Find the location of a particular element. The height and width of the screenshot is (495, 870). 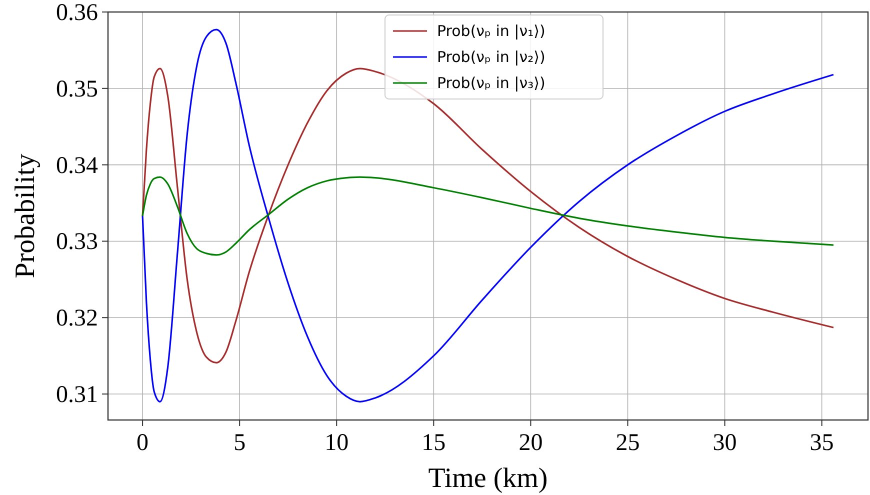

x-tick-label: 25 is located at coordinates (628, 443).